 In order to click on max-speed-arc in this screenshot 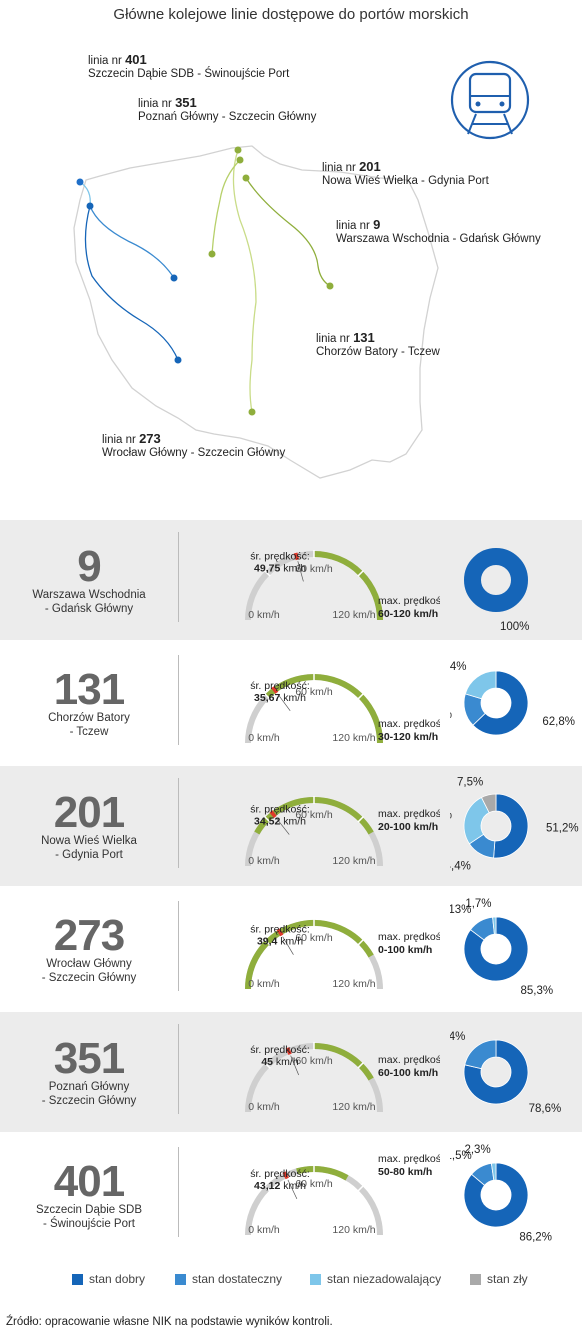, I will do `click(343, 1062)`.